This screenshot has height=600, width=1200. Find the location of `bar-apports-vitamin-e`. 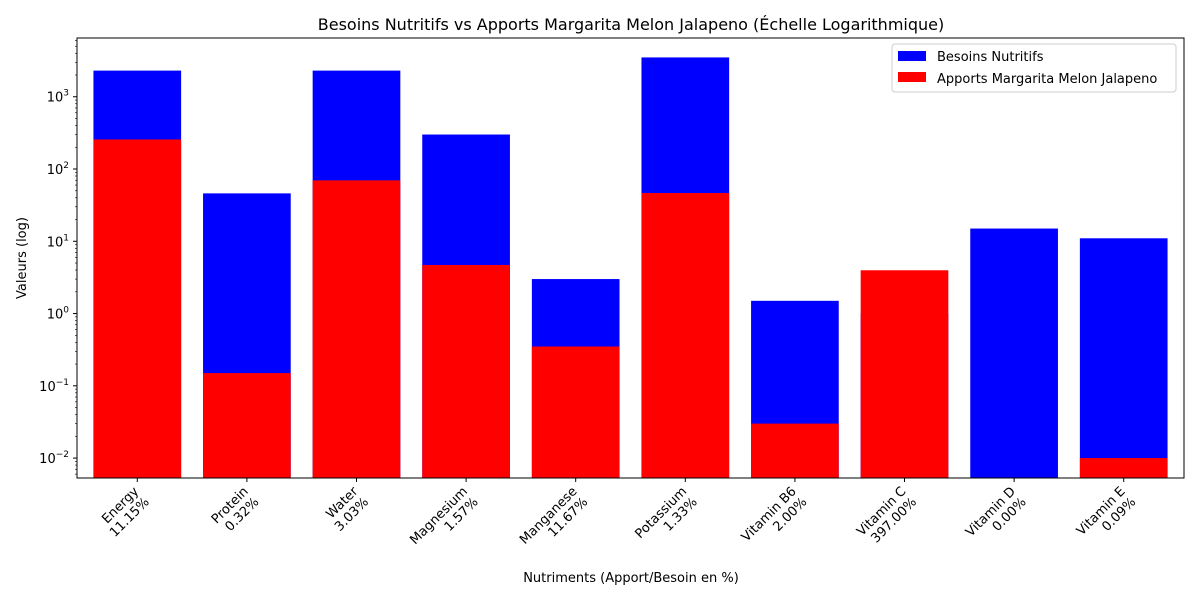

bar-apports-vitamin-e is located at coordinates (1123, 468).